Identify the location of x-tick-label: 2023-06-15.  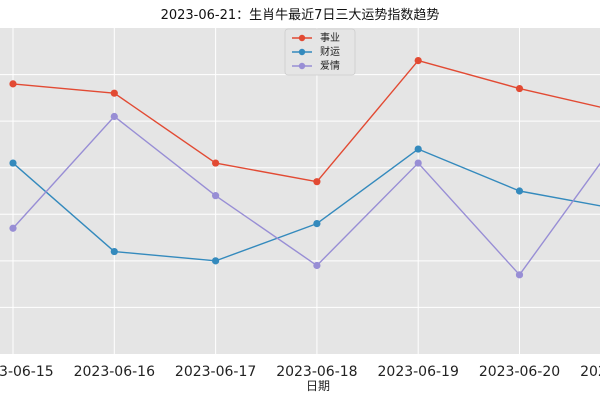
(27, 372).